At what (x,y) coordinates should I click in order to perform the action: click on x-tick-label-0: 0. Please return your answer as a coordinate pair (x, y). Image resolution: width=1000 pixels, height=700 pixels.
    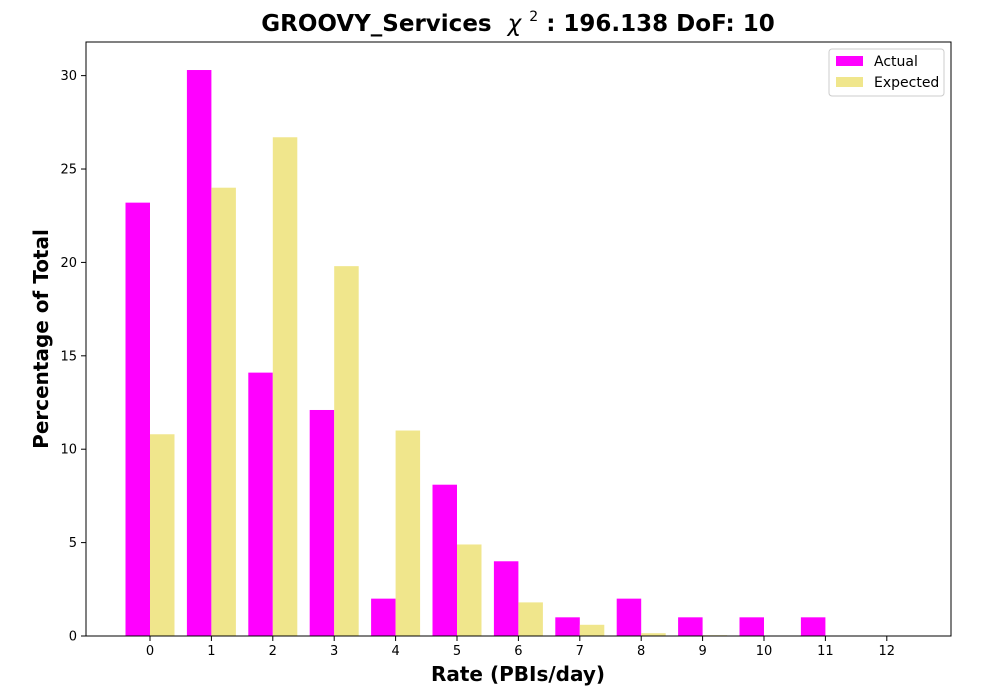
    Looking at the image, I should click on (150, 651).